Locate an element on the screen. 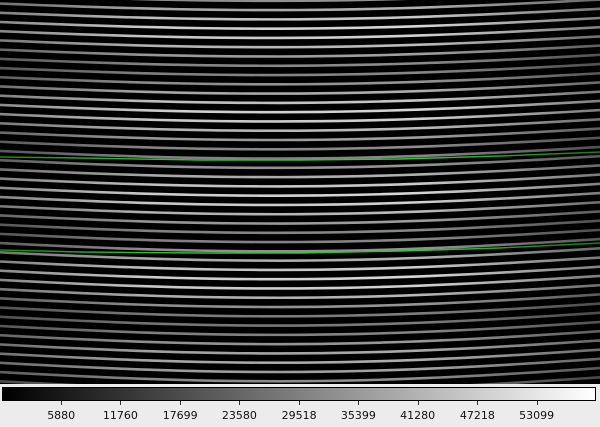  colorbar-tick-label: 29518 is located at coordinates (299, 415).